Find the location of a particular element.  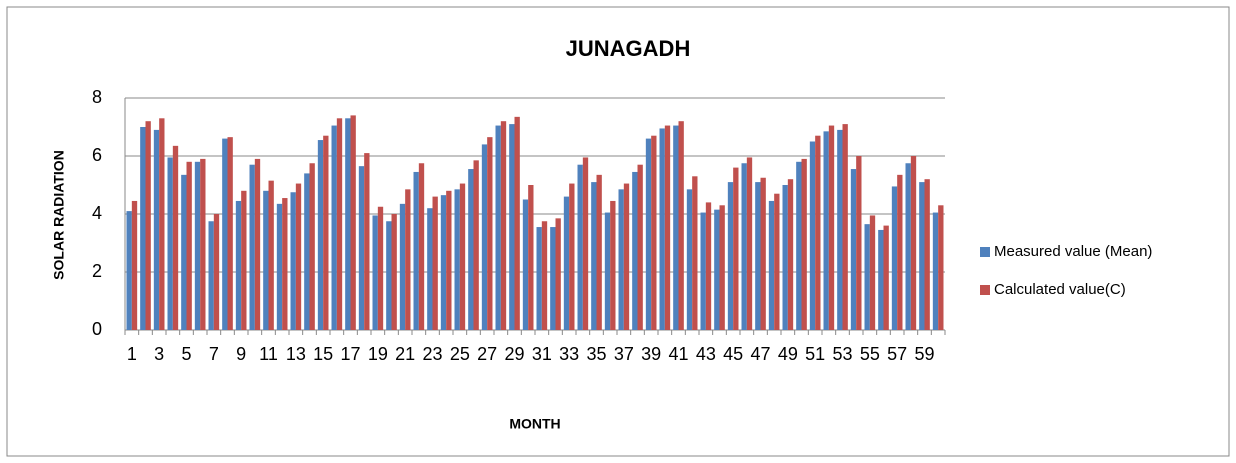

x-tick-label: 17 is located at coordinates (350, 354).